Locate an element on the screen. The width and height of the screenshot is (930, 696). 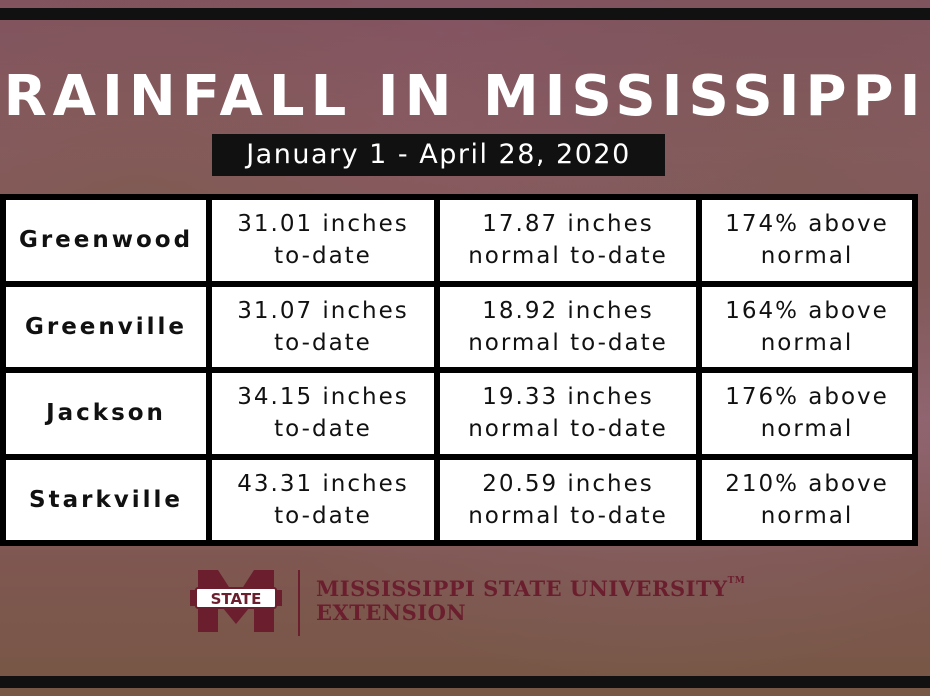
percent-value: 176% above is located at coordinates (807, 397).